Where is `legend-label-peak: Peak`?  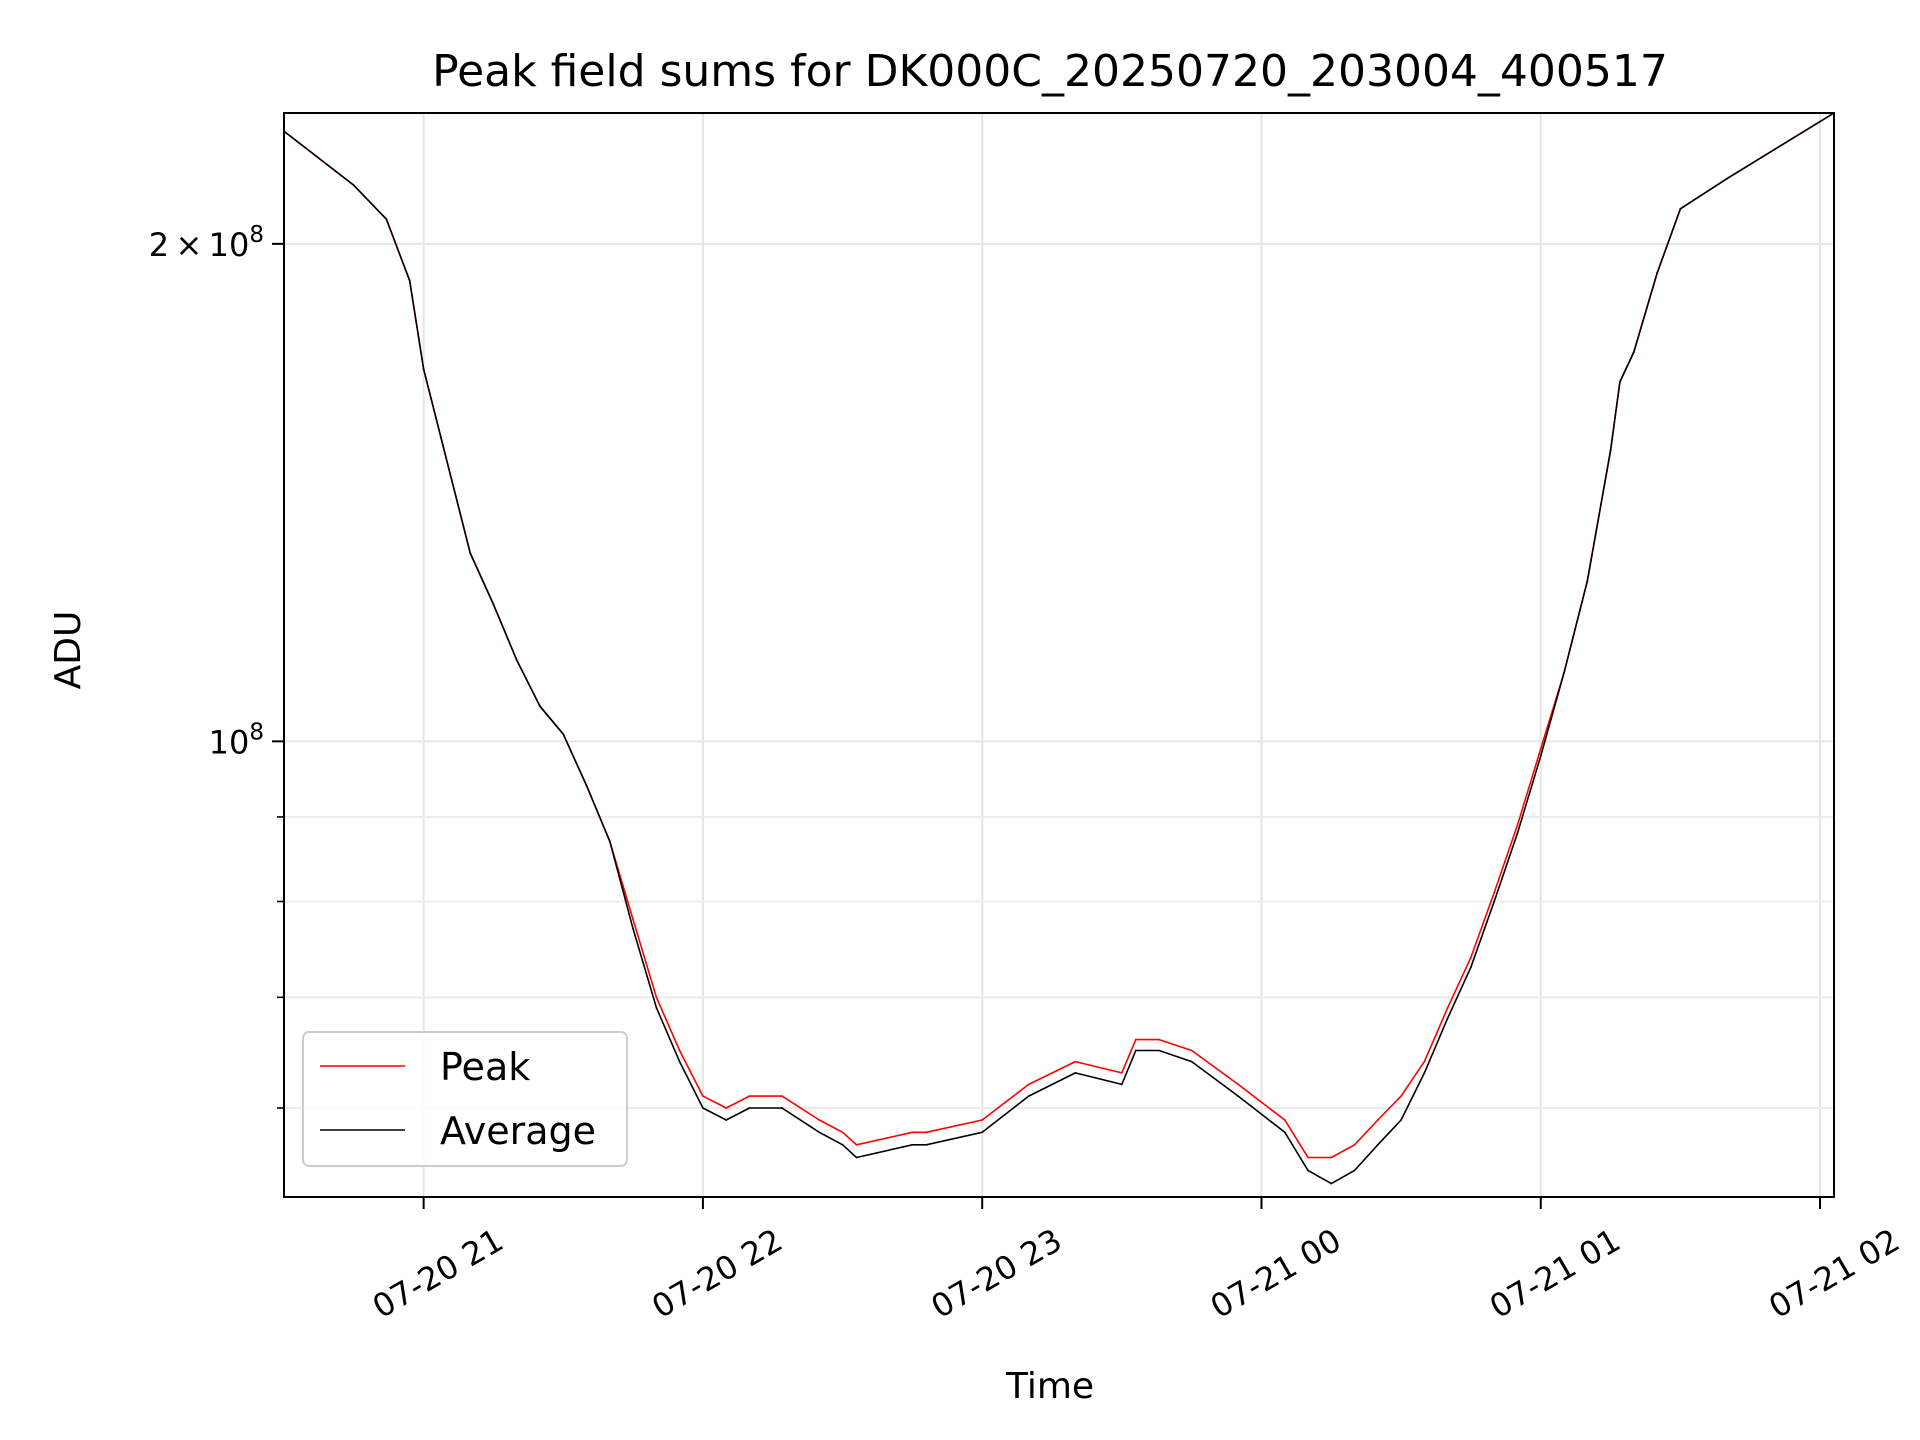
legend-label-peak: Peak is located at coordinates (485, 1067).